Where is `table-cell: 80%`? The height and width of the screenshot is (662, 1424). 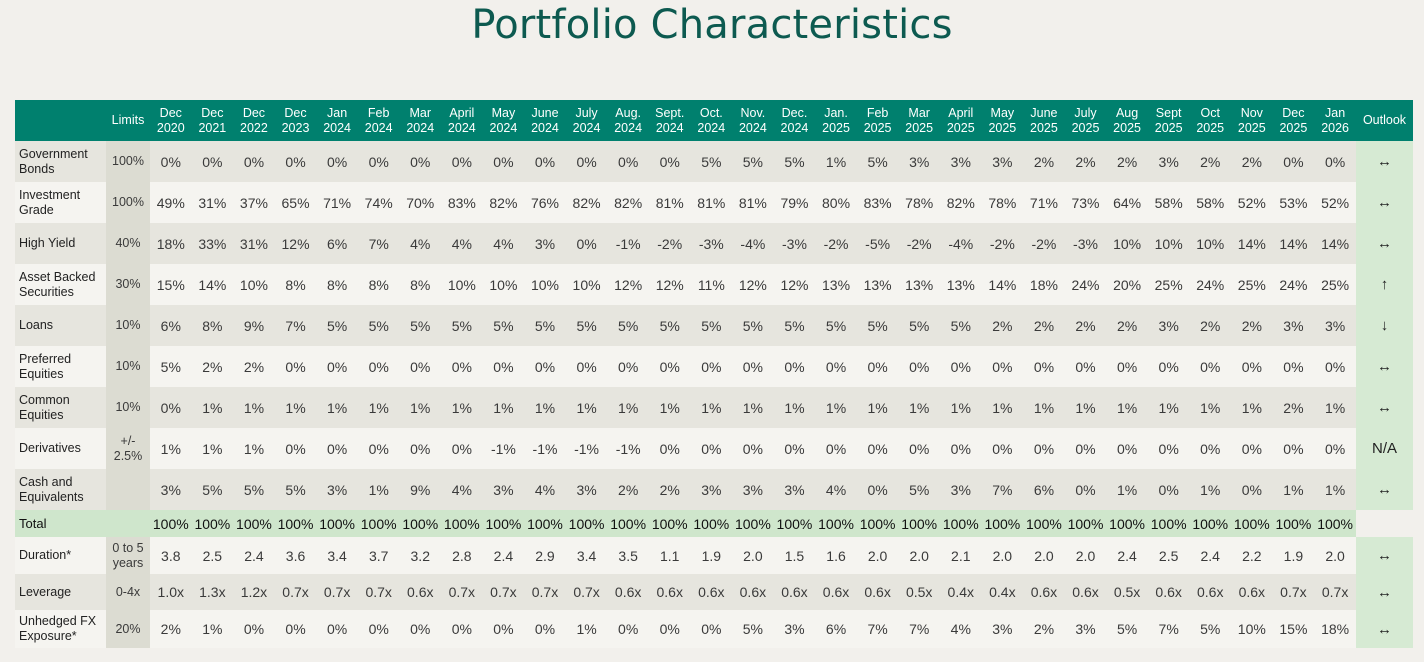
table-cell: 80% is located at coordinates (836, 202).